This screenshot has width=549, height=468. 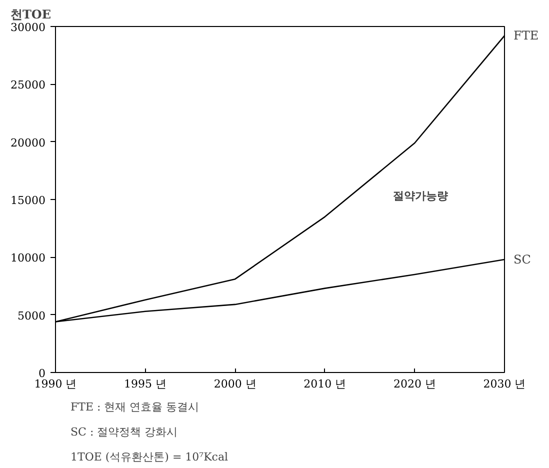 What do you see at coordinates (135, 407) in the screenshot?
I see `text: FTE : 현재 연효율 동결시` at bounding box center [135, 407].